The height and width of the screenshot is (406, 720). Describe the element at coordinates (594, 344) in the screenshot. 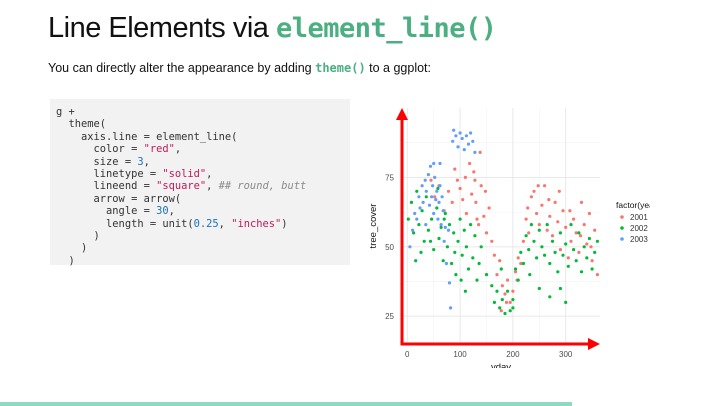

I see `x-axis-arrow` at that location.